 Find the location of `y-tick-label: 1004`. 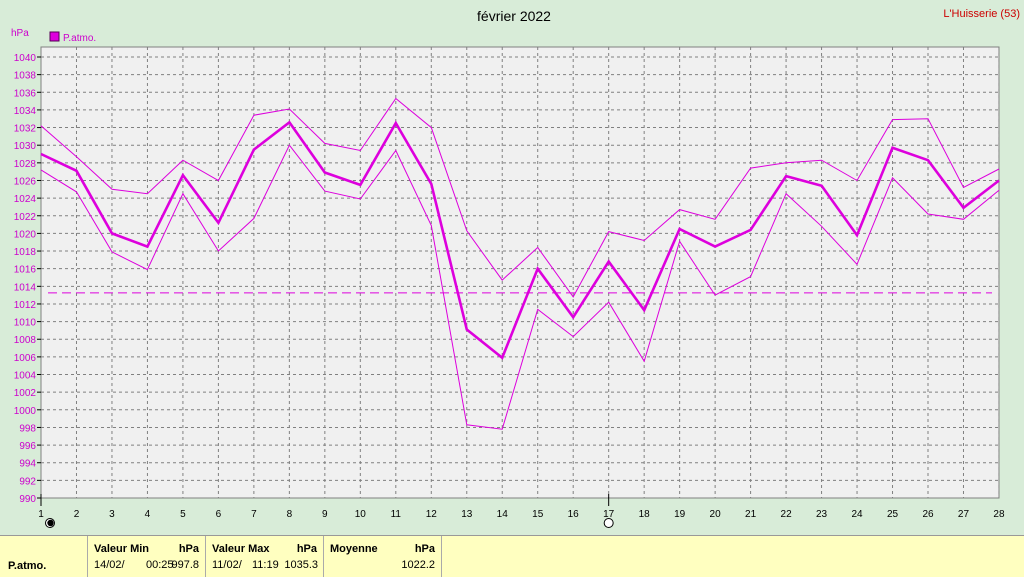

y-tick-label: 1004 is located at coordinates (25, 376).